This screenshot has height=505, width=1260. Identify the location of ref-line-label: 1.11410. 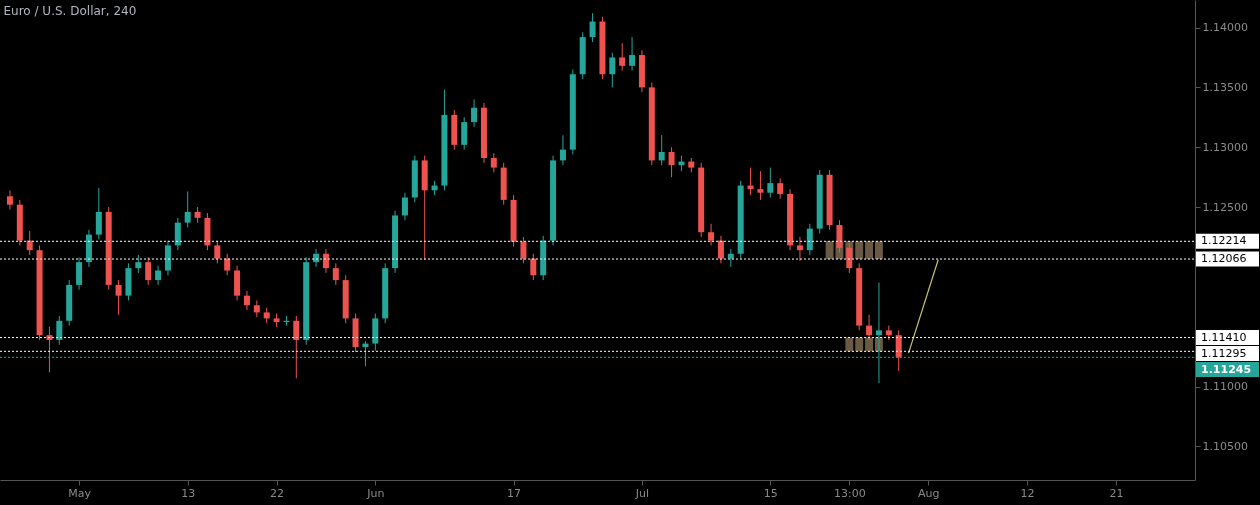
(1224, 337).